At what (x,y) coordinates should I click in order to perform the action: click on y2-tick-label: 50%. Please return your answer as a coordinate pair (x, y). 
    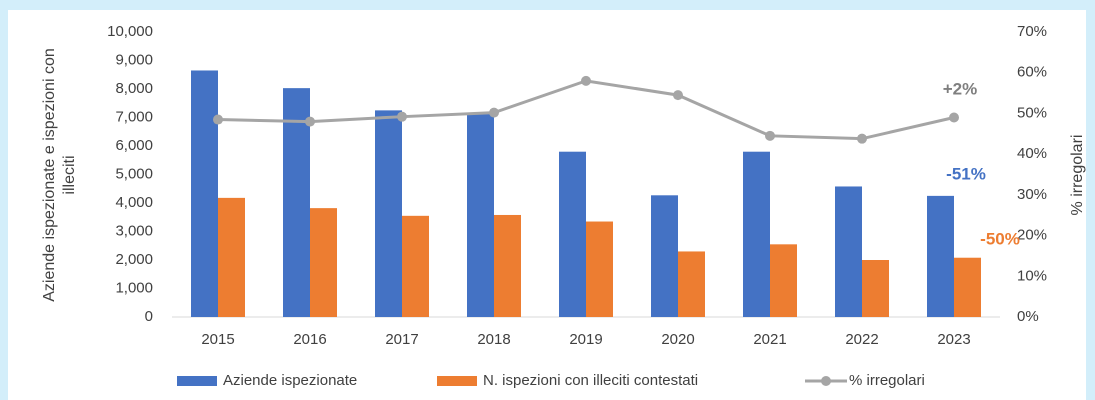
    Looking at the image, I should click on (1032, 112).